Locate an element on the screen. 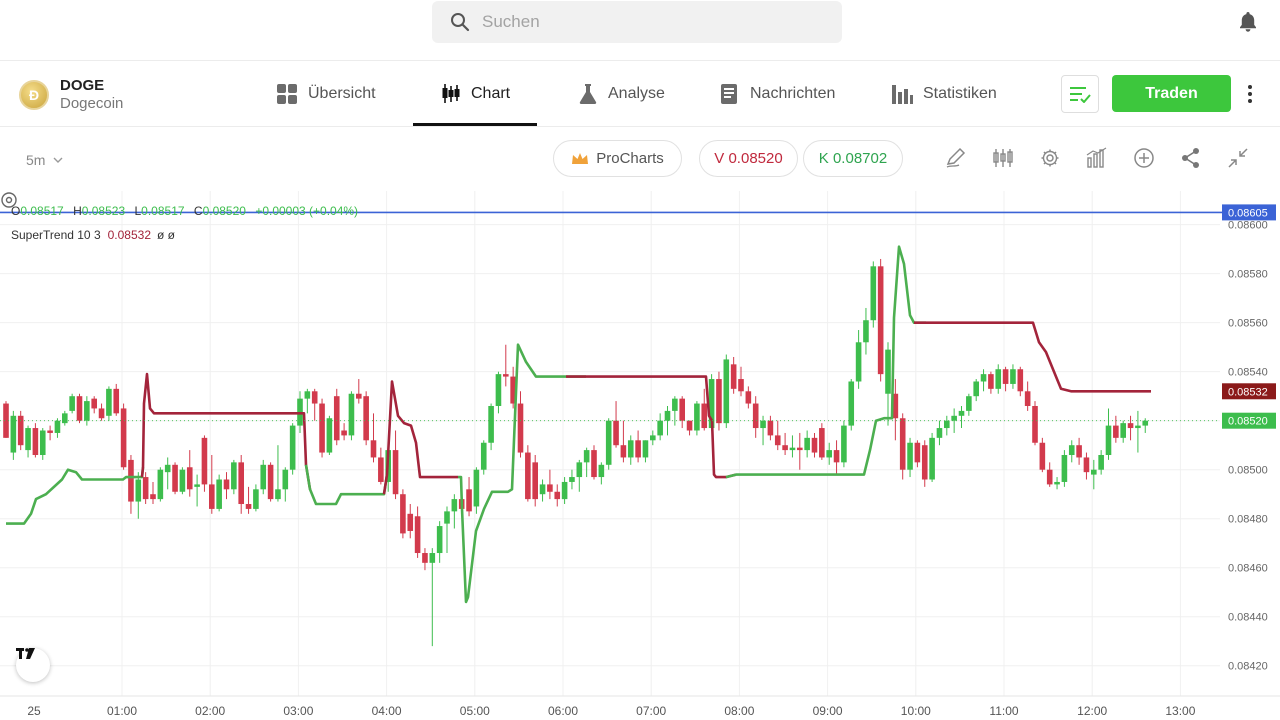 The image size is (1280, 720). bell-icon is located at coordinates (1248, 22).